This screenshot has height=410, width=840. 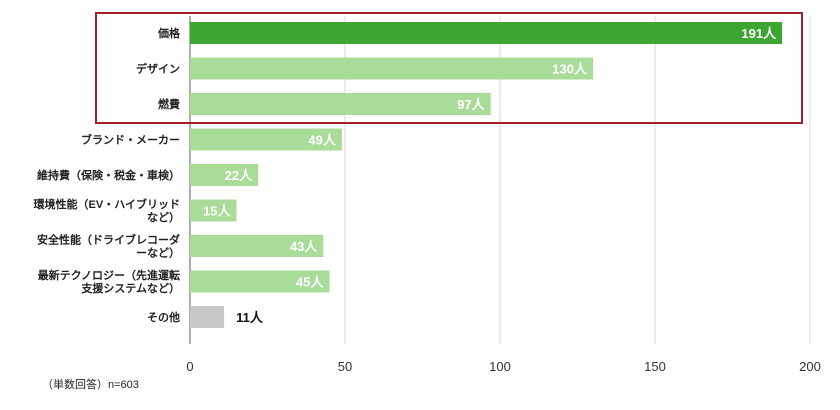 What do you see at coordinates (169, 33) in the screenshot?
I see `category-label: 価格` at bounding box center [169, 33].